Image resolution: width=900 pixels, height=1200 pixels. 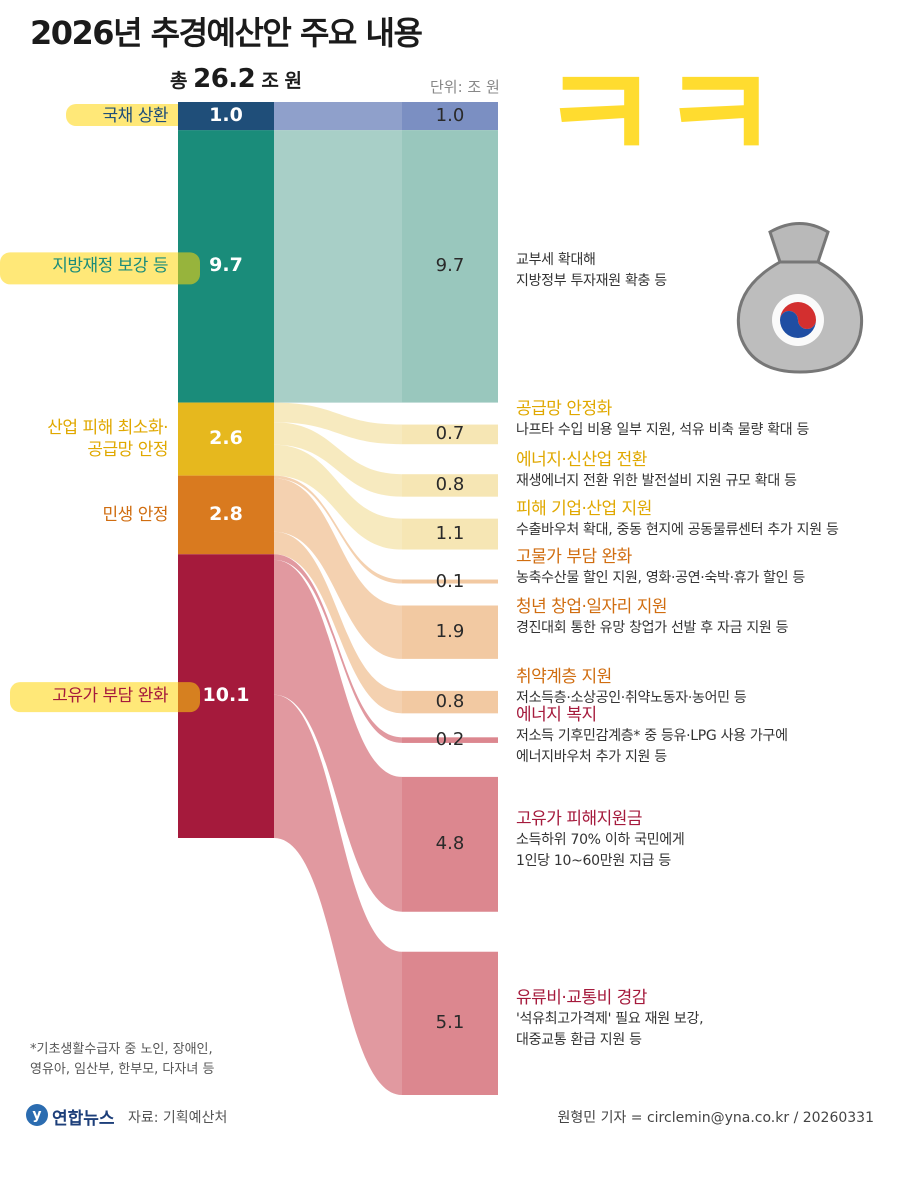 I want to click on target-value-10: 5.1, so click(x=450, y=1023).